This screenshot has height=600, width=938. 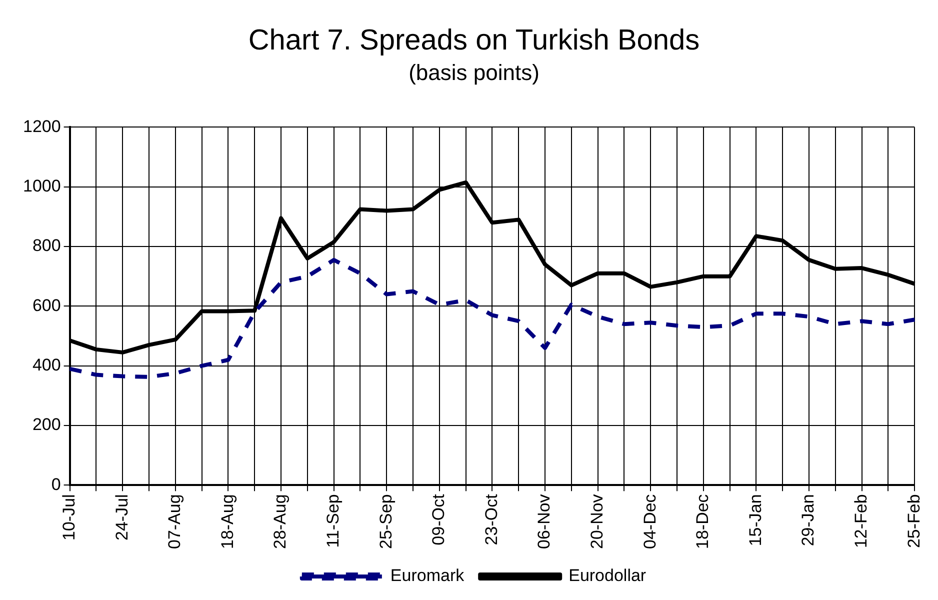 I want to click on legend-label: Euromark, so click(x=427, y=576).